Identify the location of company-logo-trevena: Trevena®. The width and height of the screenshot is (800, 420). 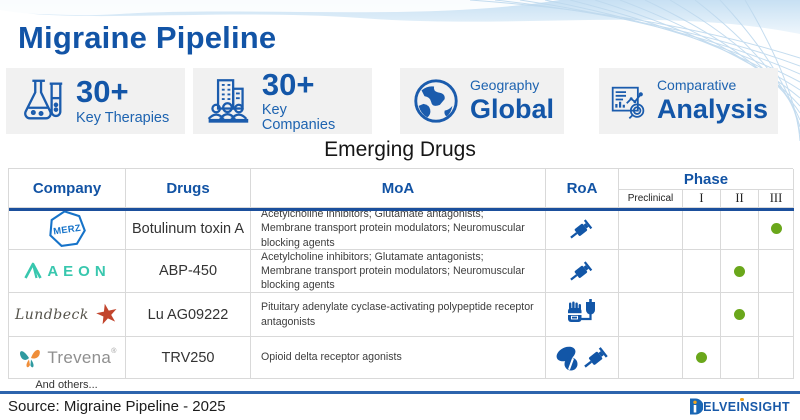
(67, 358).